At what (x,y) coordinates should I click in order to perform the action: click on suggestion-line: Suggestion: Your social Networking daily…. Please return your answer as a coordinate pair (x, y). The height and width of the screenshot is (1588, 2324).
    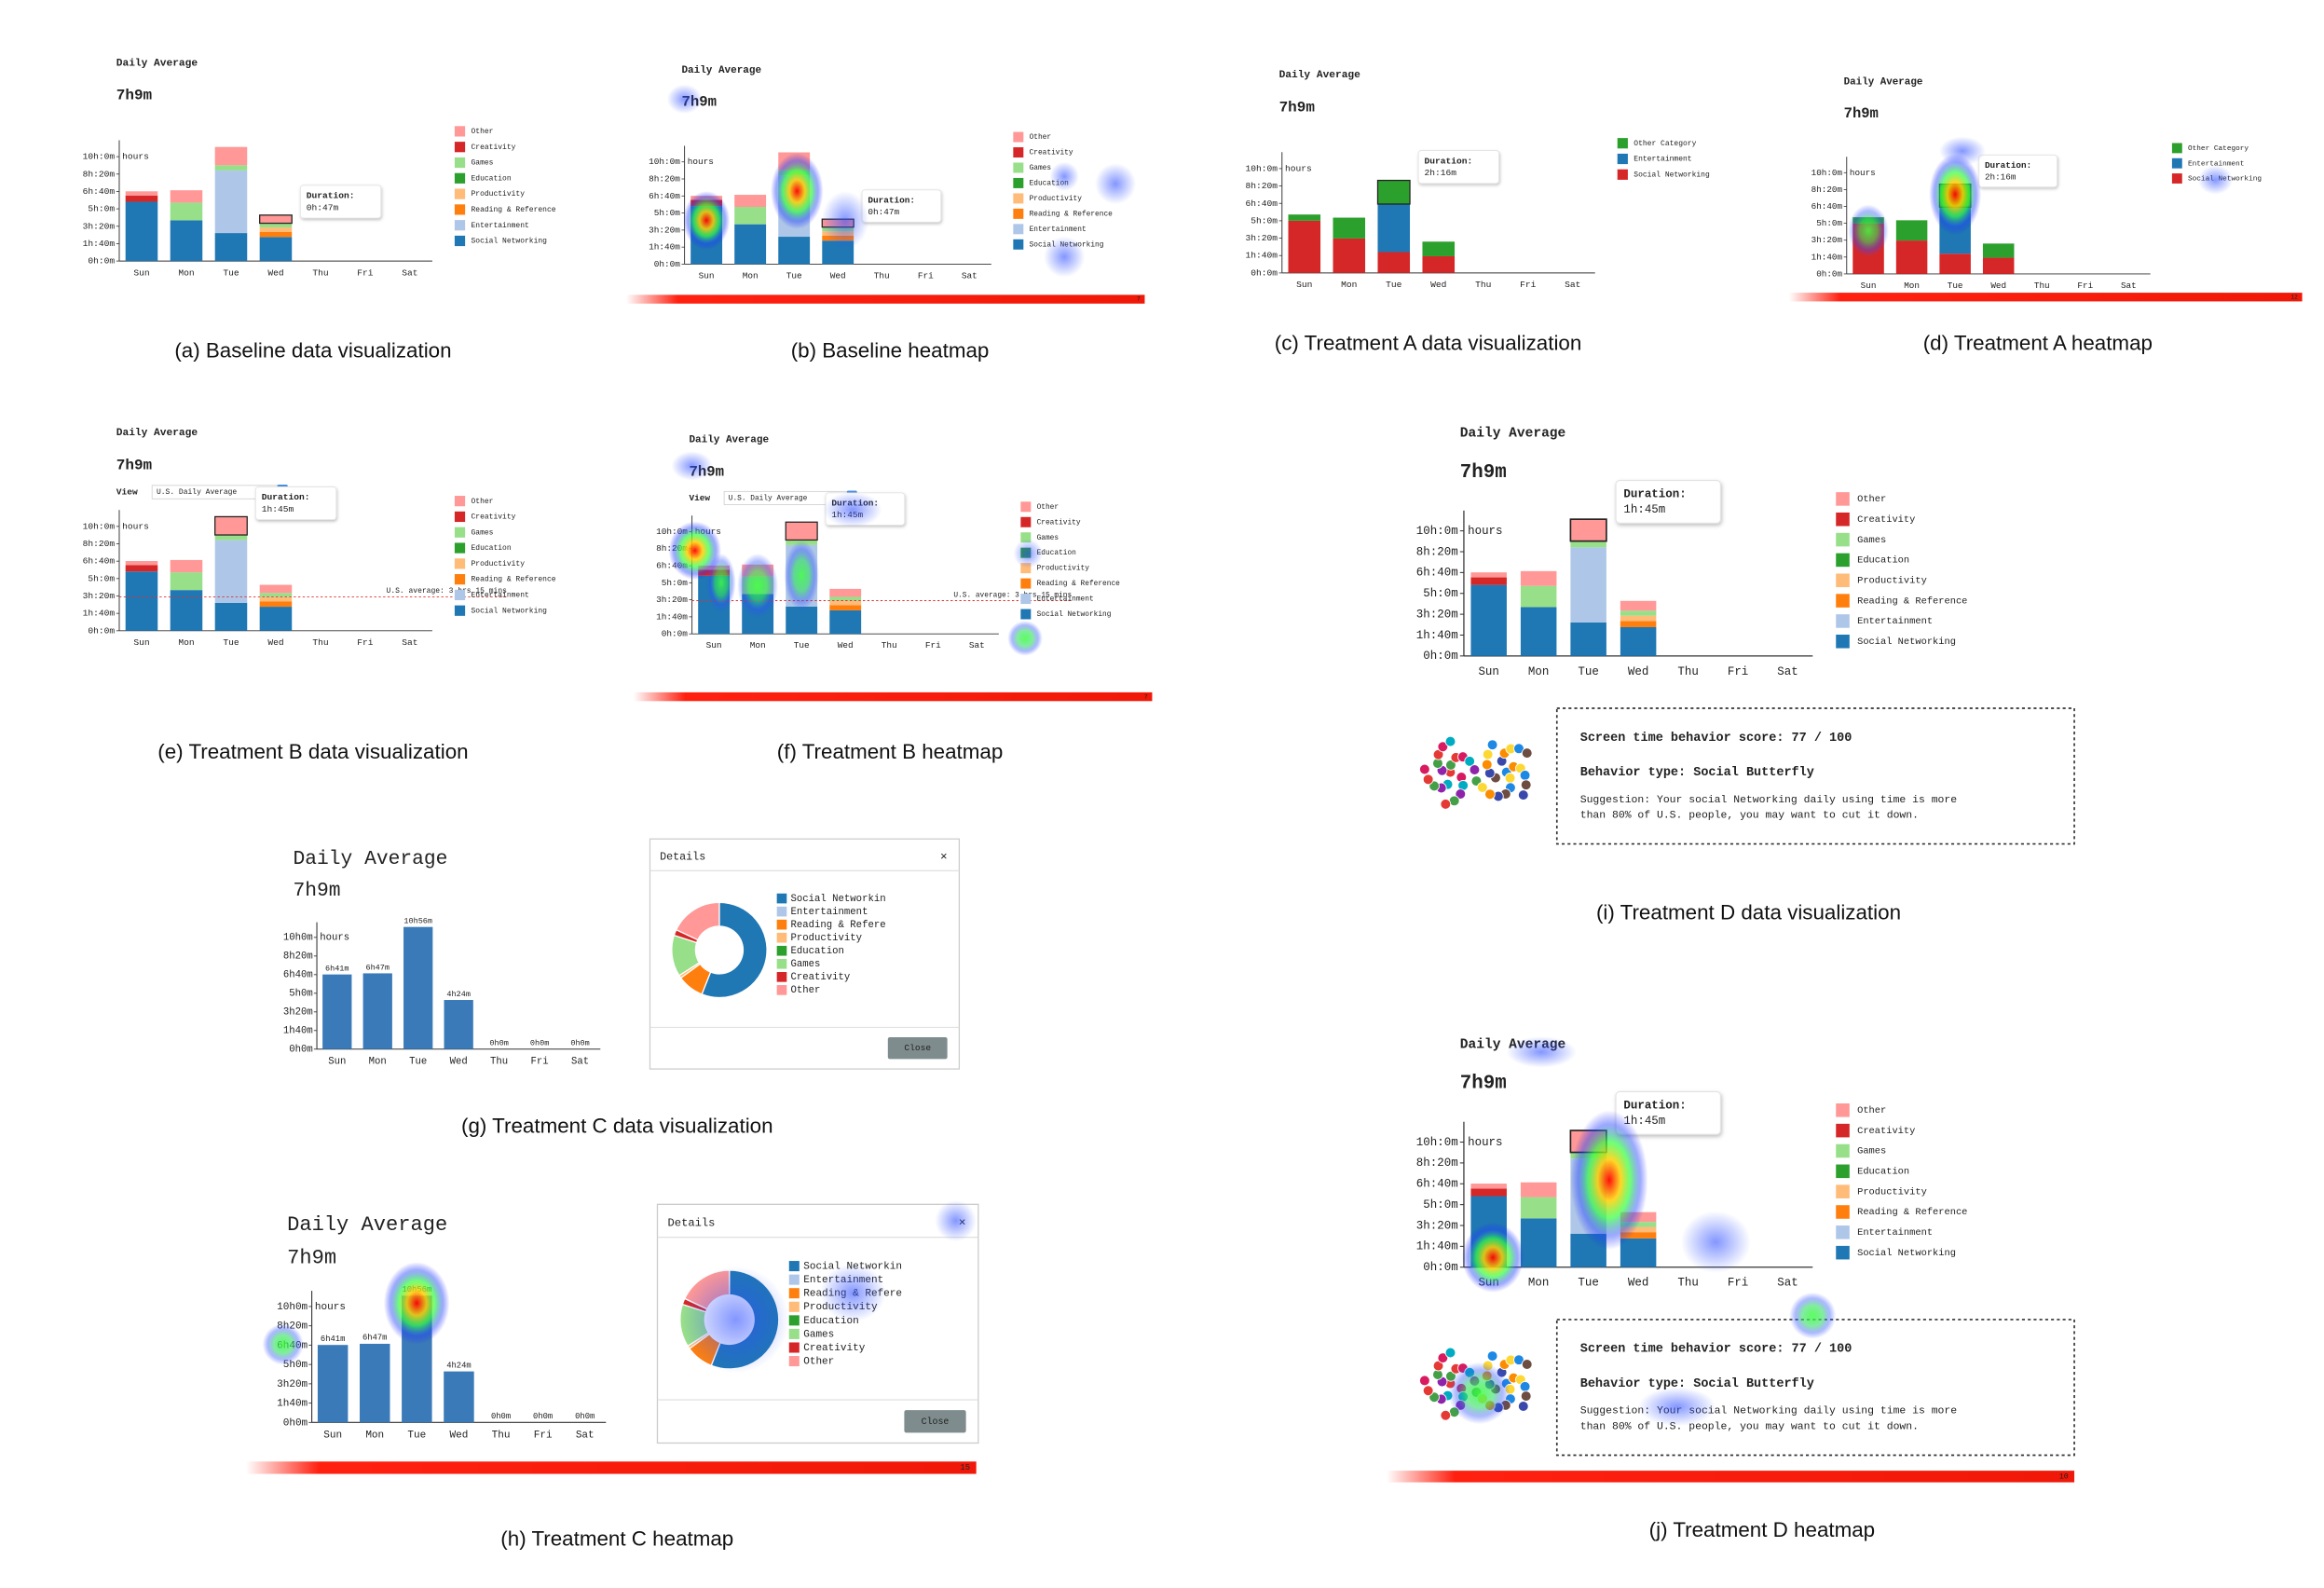
    Looking at the image, I should click on (1769, 800).